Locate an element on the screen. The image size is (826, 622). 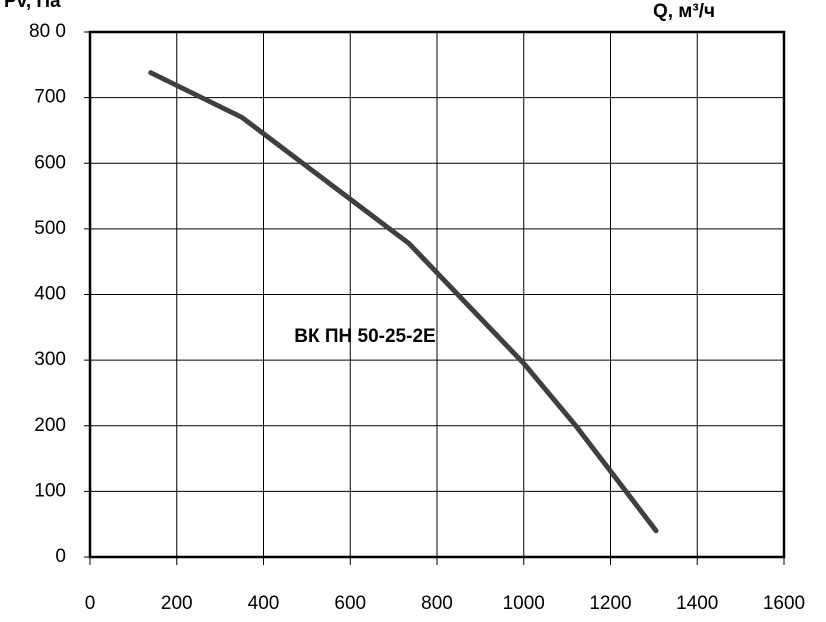
y-axis-label: Pv, Па is located at coordinates (32, 6).